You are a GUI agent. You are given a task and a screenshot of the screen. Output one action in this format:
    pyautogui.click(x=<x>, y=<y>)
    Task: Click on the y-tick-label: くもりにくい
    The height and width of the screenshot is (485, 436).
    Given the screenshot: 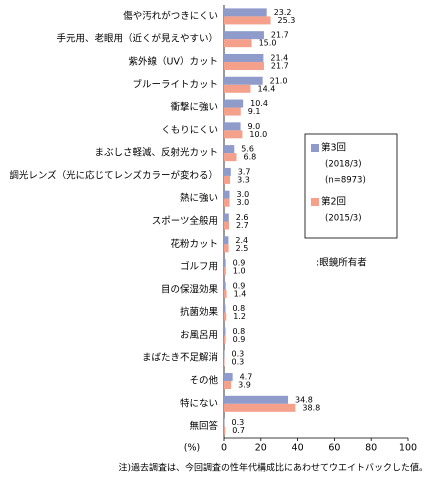 What is the action you would take?
    pyautogui.click(x=189, y=130)
    